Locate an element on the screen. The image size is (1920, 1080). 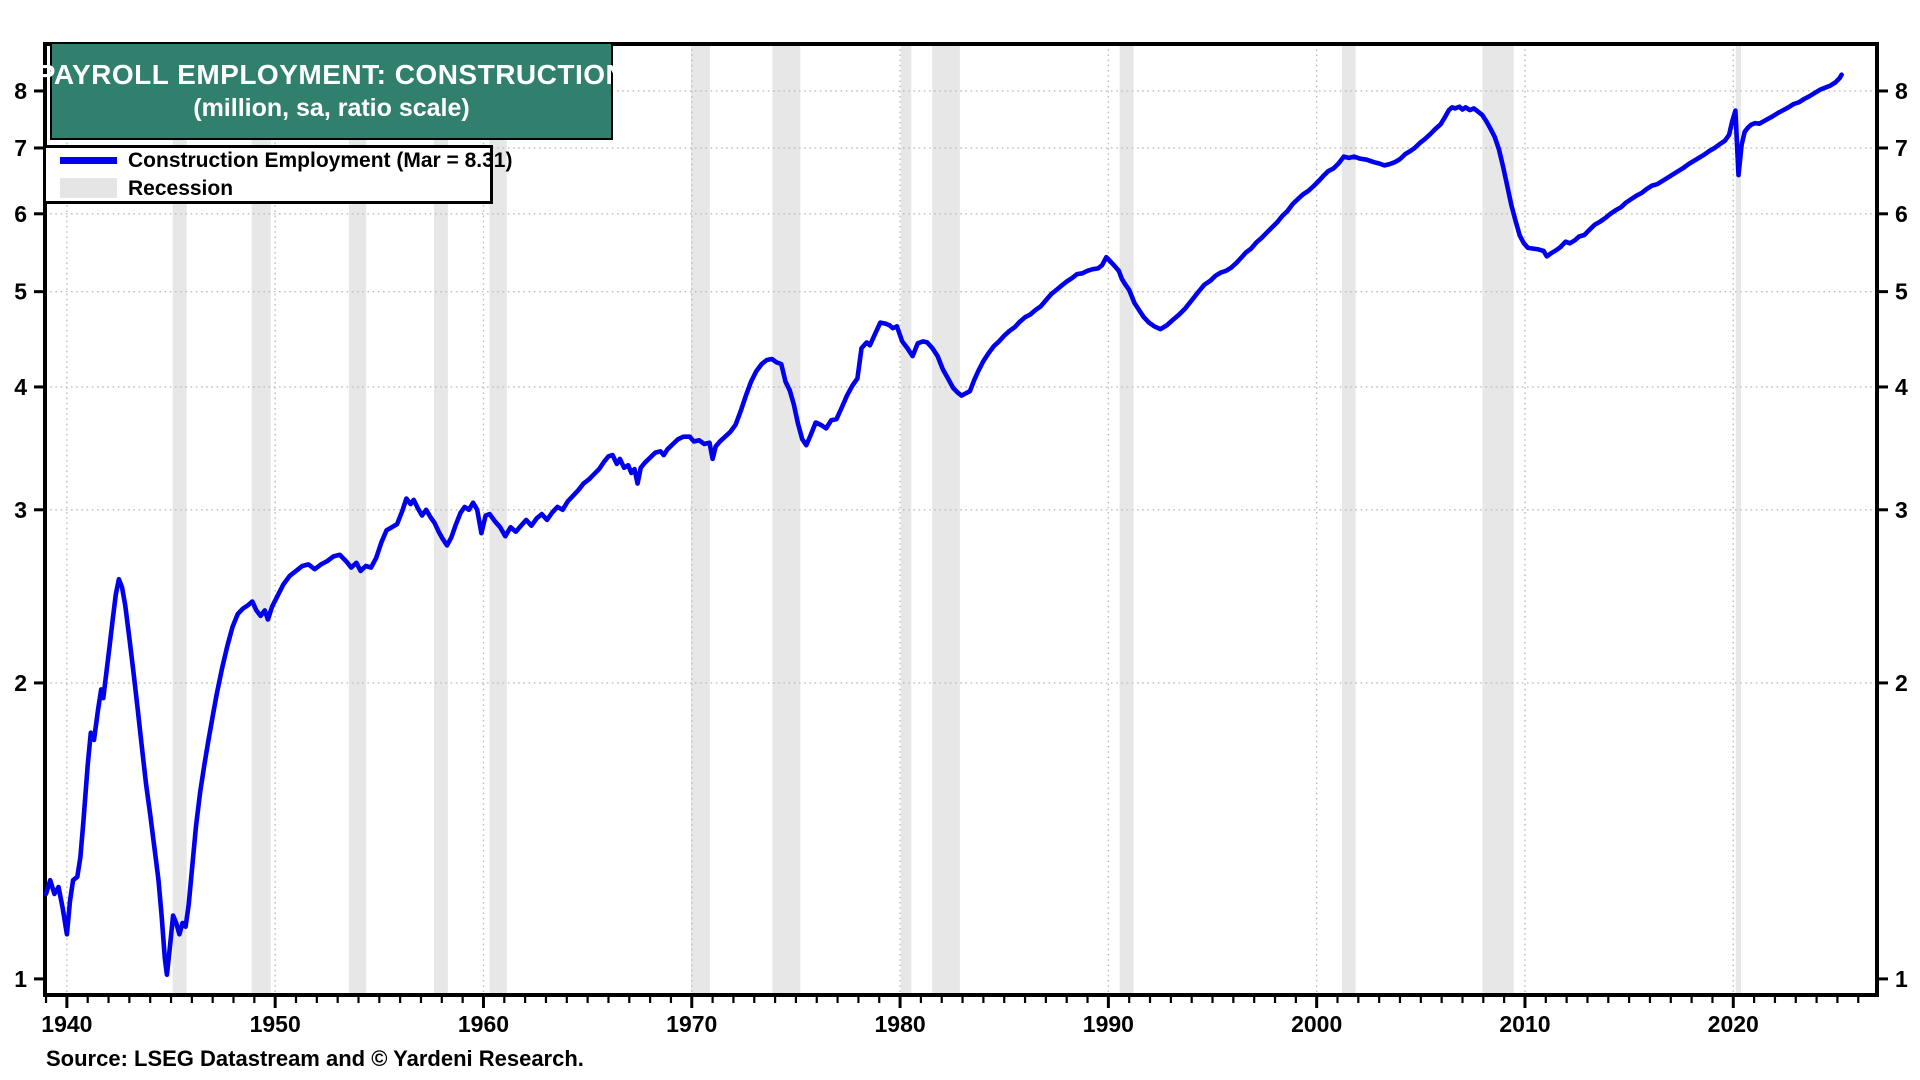
x-axis-label: 1960 is located at coordinates (483, 1024).